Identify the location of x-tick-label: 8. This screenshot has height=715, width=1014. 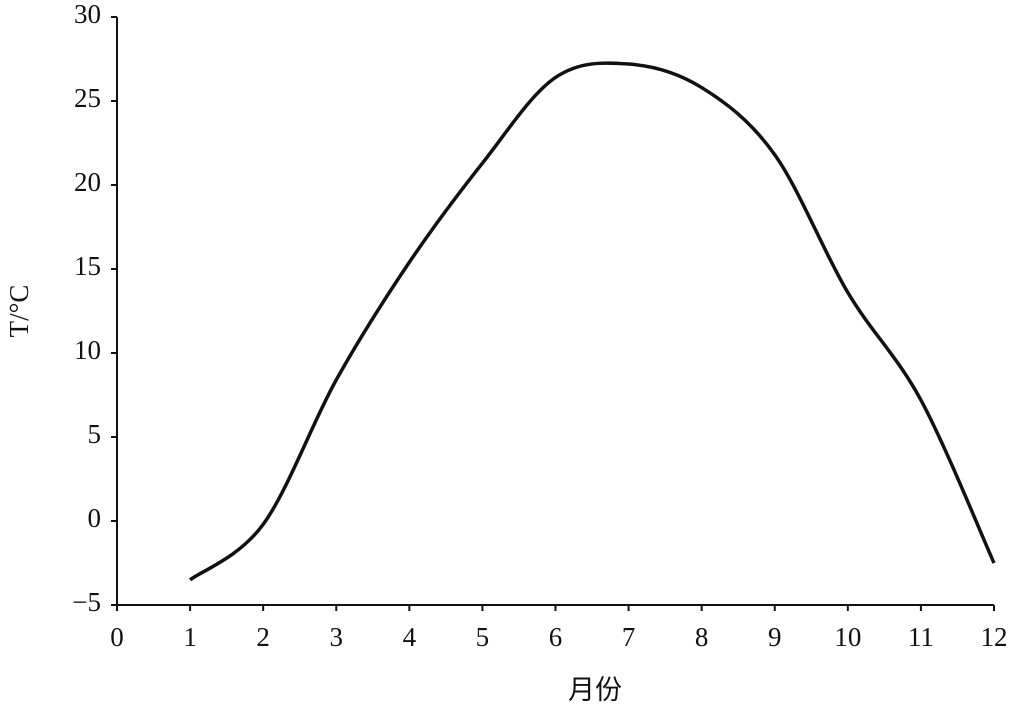
(702, 637).